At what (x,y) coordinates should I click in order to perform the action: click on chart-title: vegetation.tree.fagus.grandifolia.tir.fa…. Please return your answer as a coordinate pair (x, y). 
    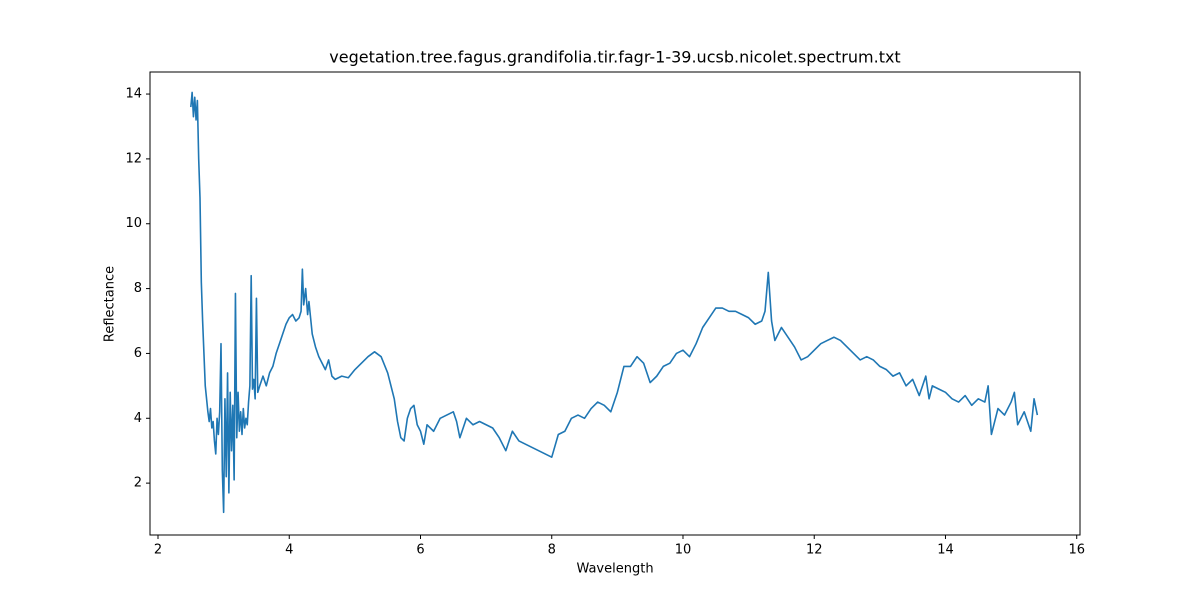
    Looking at the image, I should click on (614, 57).